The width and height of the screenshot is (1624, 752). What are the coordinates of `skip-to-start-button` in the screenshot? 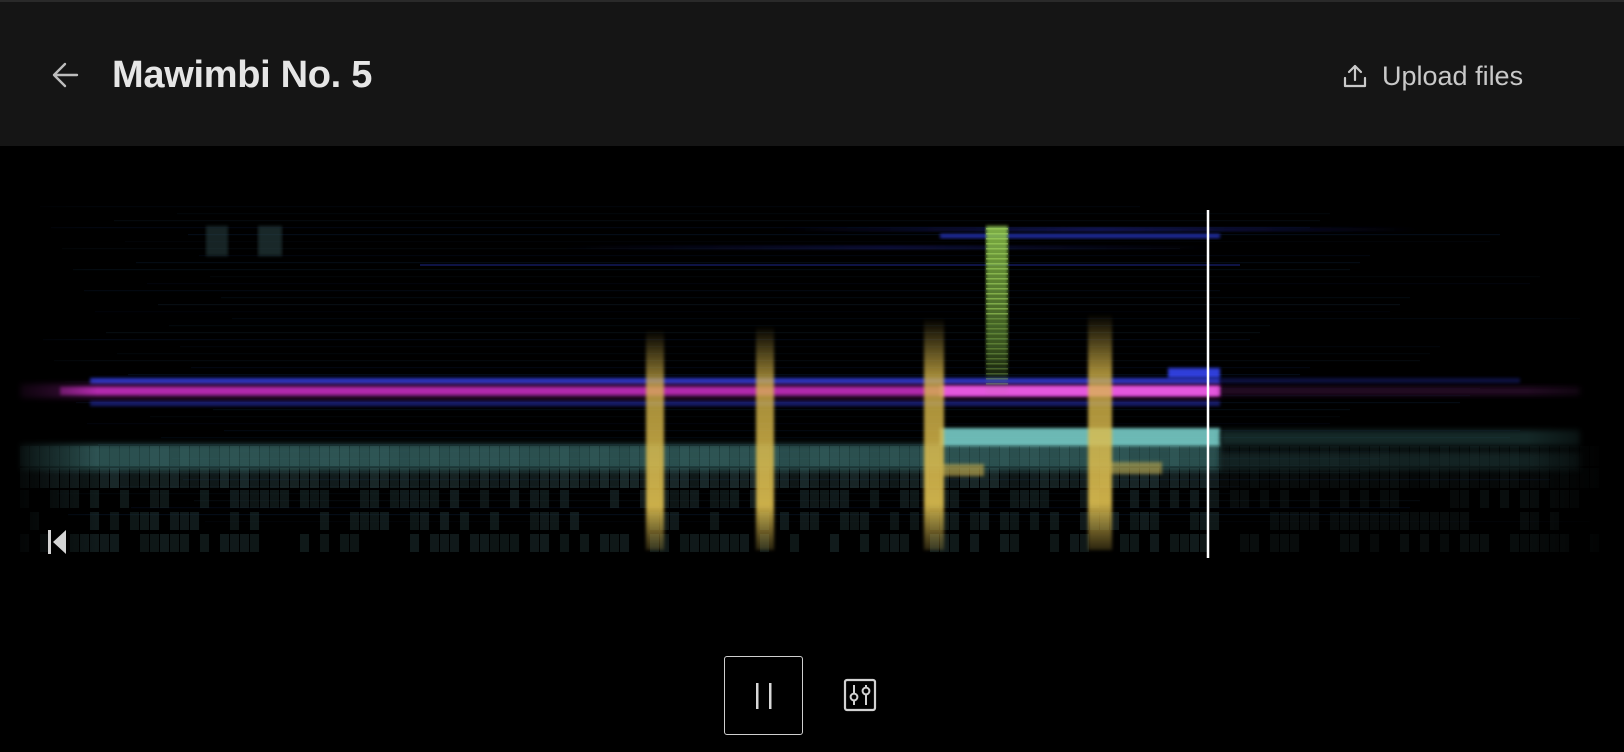 It's located at (57, 542).